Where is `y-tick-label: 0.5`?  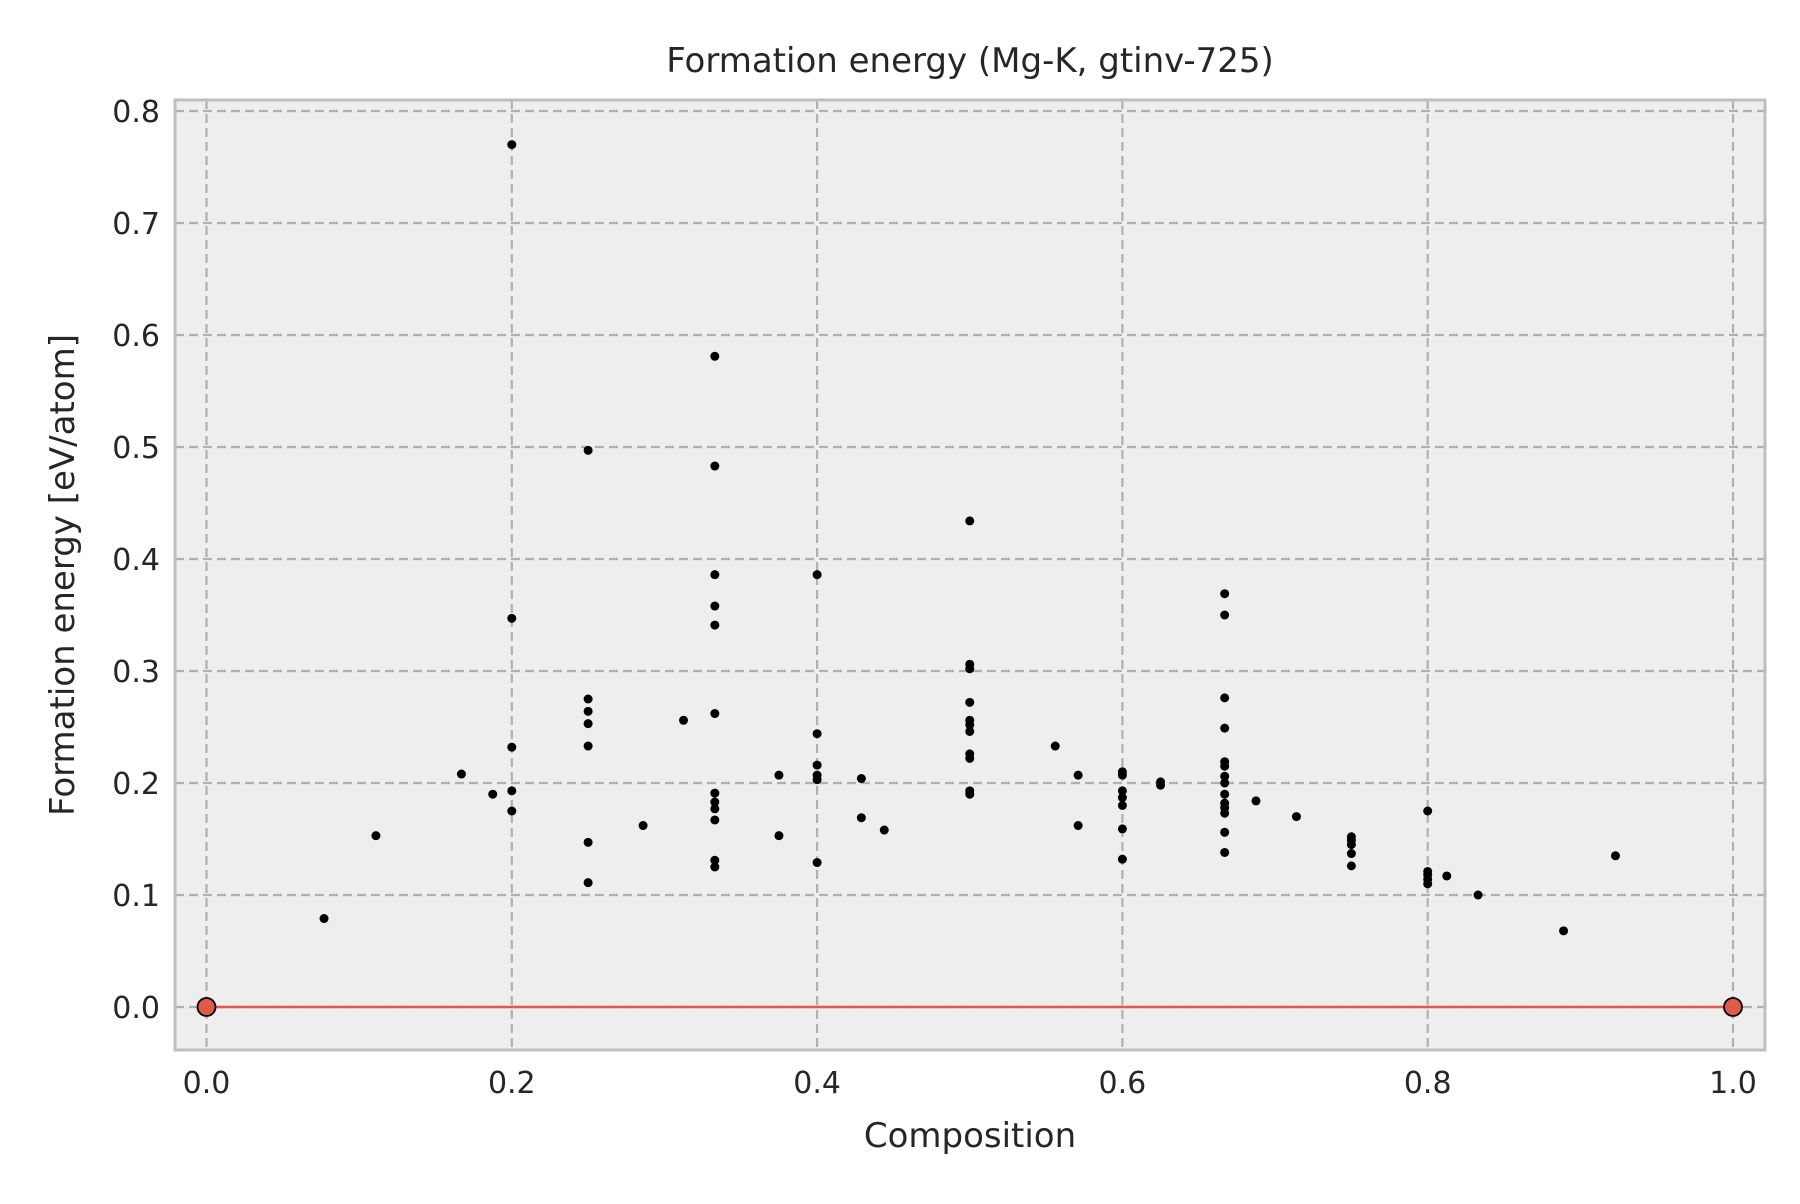 y-tick-label: 0.5 is located at coordinates (136, 448).